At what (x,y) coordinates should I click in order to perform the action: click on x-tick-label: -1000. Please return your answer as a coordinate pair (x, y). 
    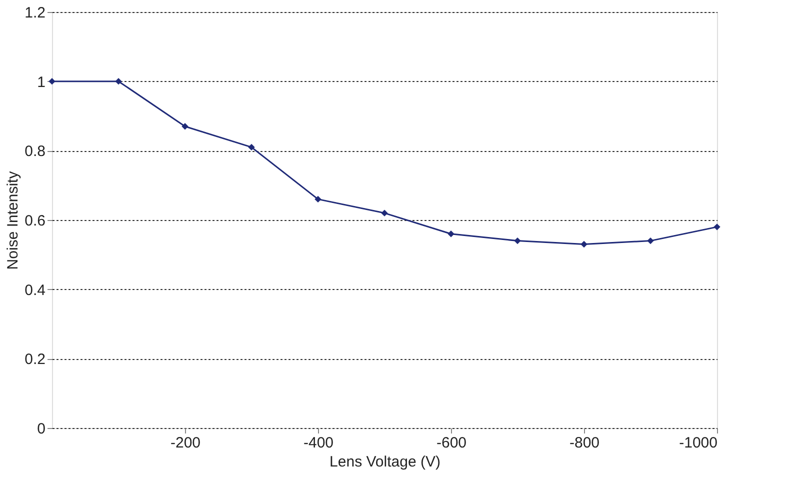
    Looking at the image, I should click on (698, 443).